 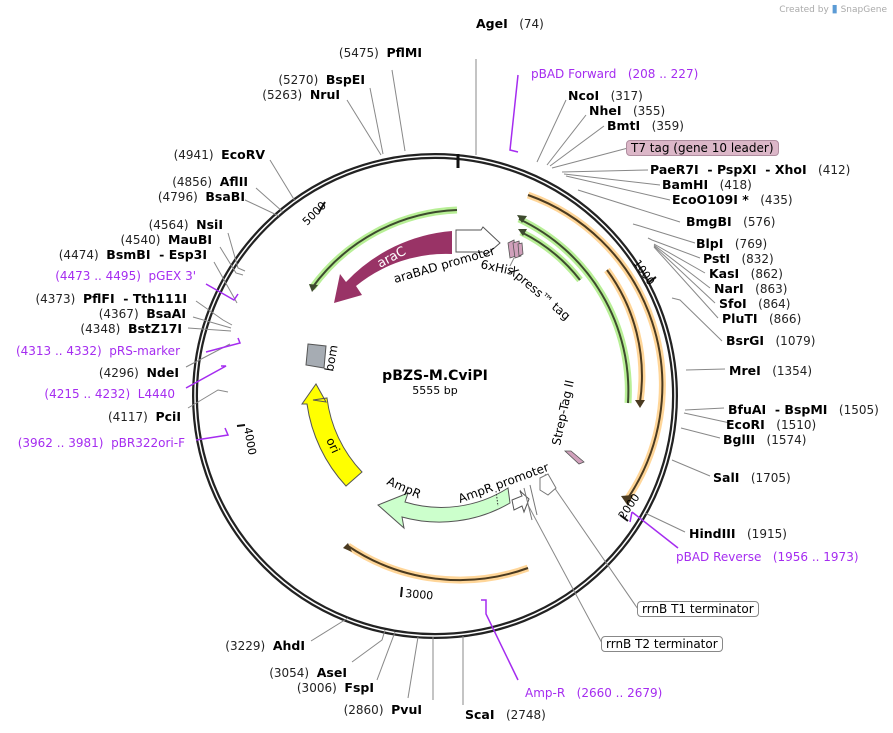 I want to click on enzyme-label: PaeR7I - PspXI - XhoI (412), so click(x=750, y=170).